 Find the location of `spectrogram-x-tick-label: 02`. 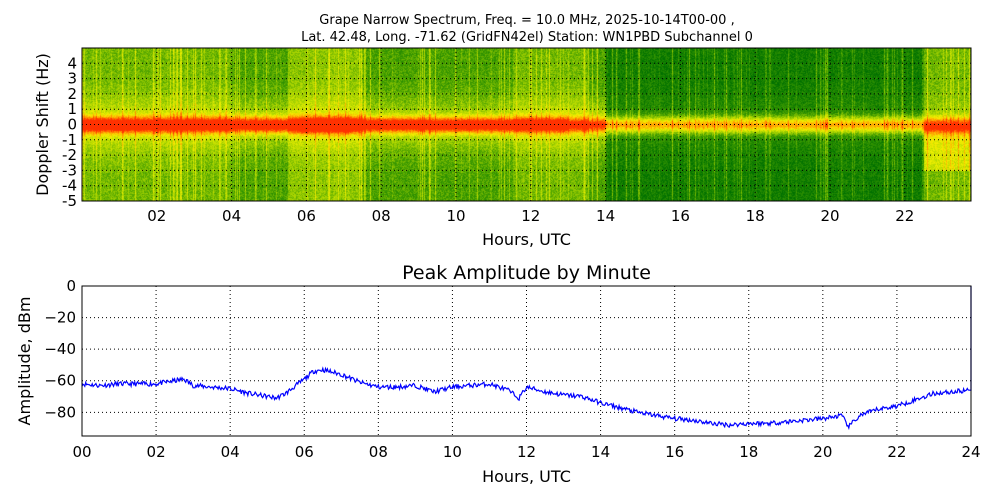

spectrogram-x-tick-label: 02 is located at coordinates (156, 216).